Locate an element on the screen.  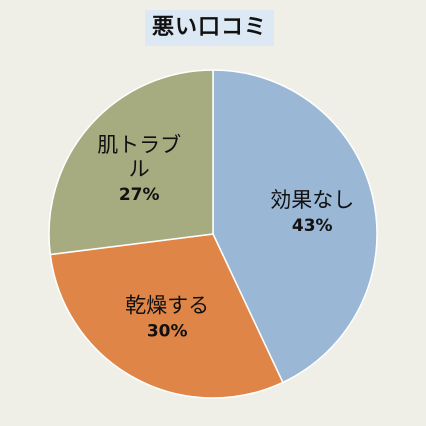
chart-title: 悪い口コミ is located at coordinates (209, 27).